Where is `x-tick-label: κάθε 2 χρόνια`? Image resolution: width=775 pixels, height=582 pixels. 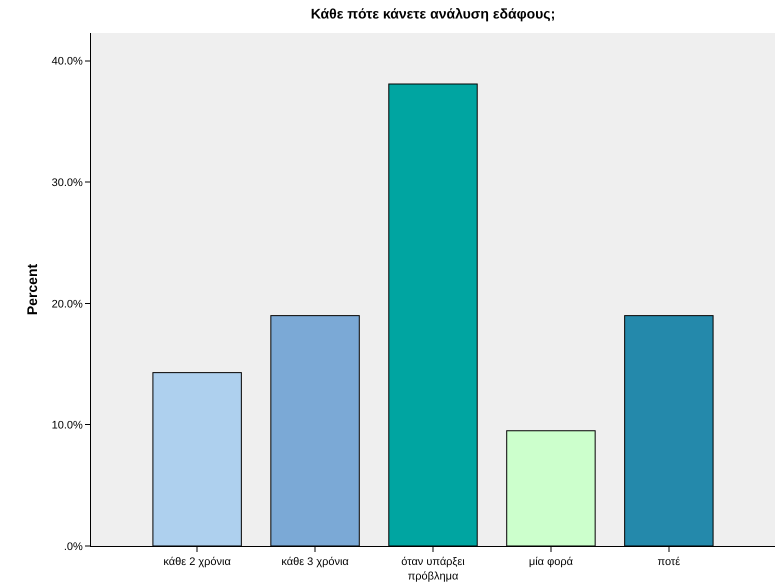
x-tick-label: κάθε 2 χρόνια is located at coordinates (197, 562).